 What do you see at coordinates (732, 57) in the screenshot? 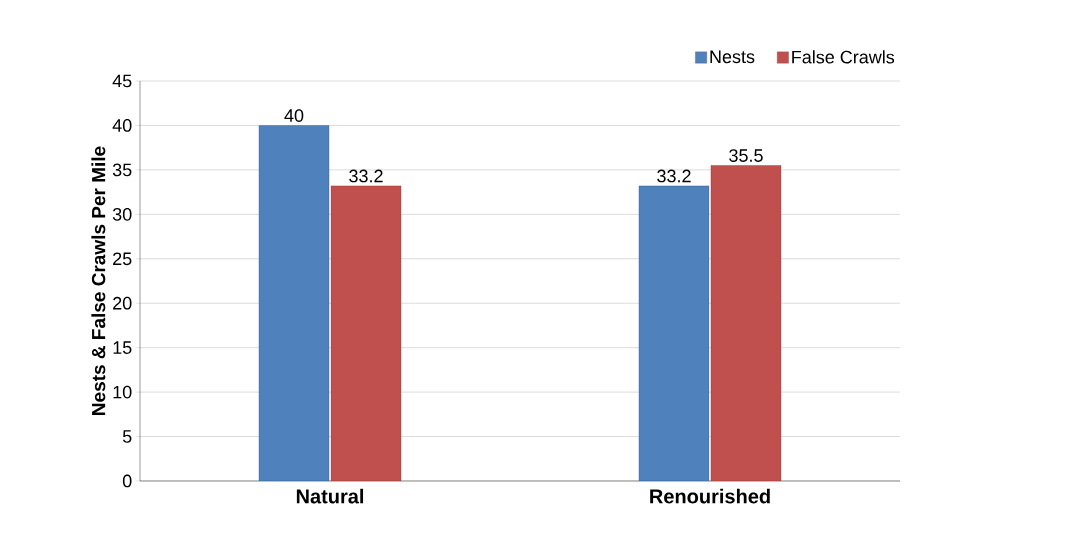
I see `legend-label: Nests` at bounding box center [732, 57].